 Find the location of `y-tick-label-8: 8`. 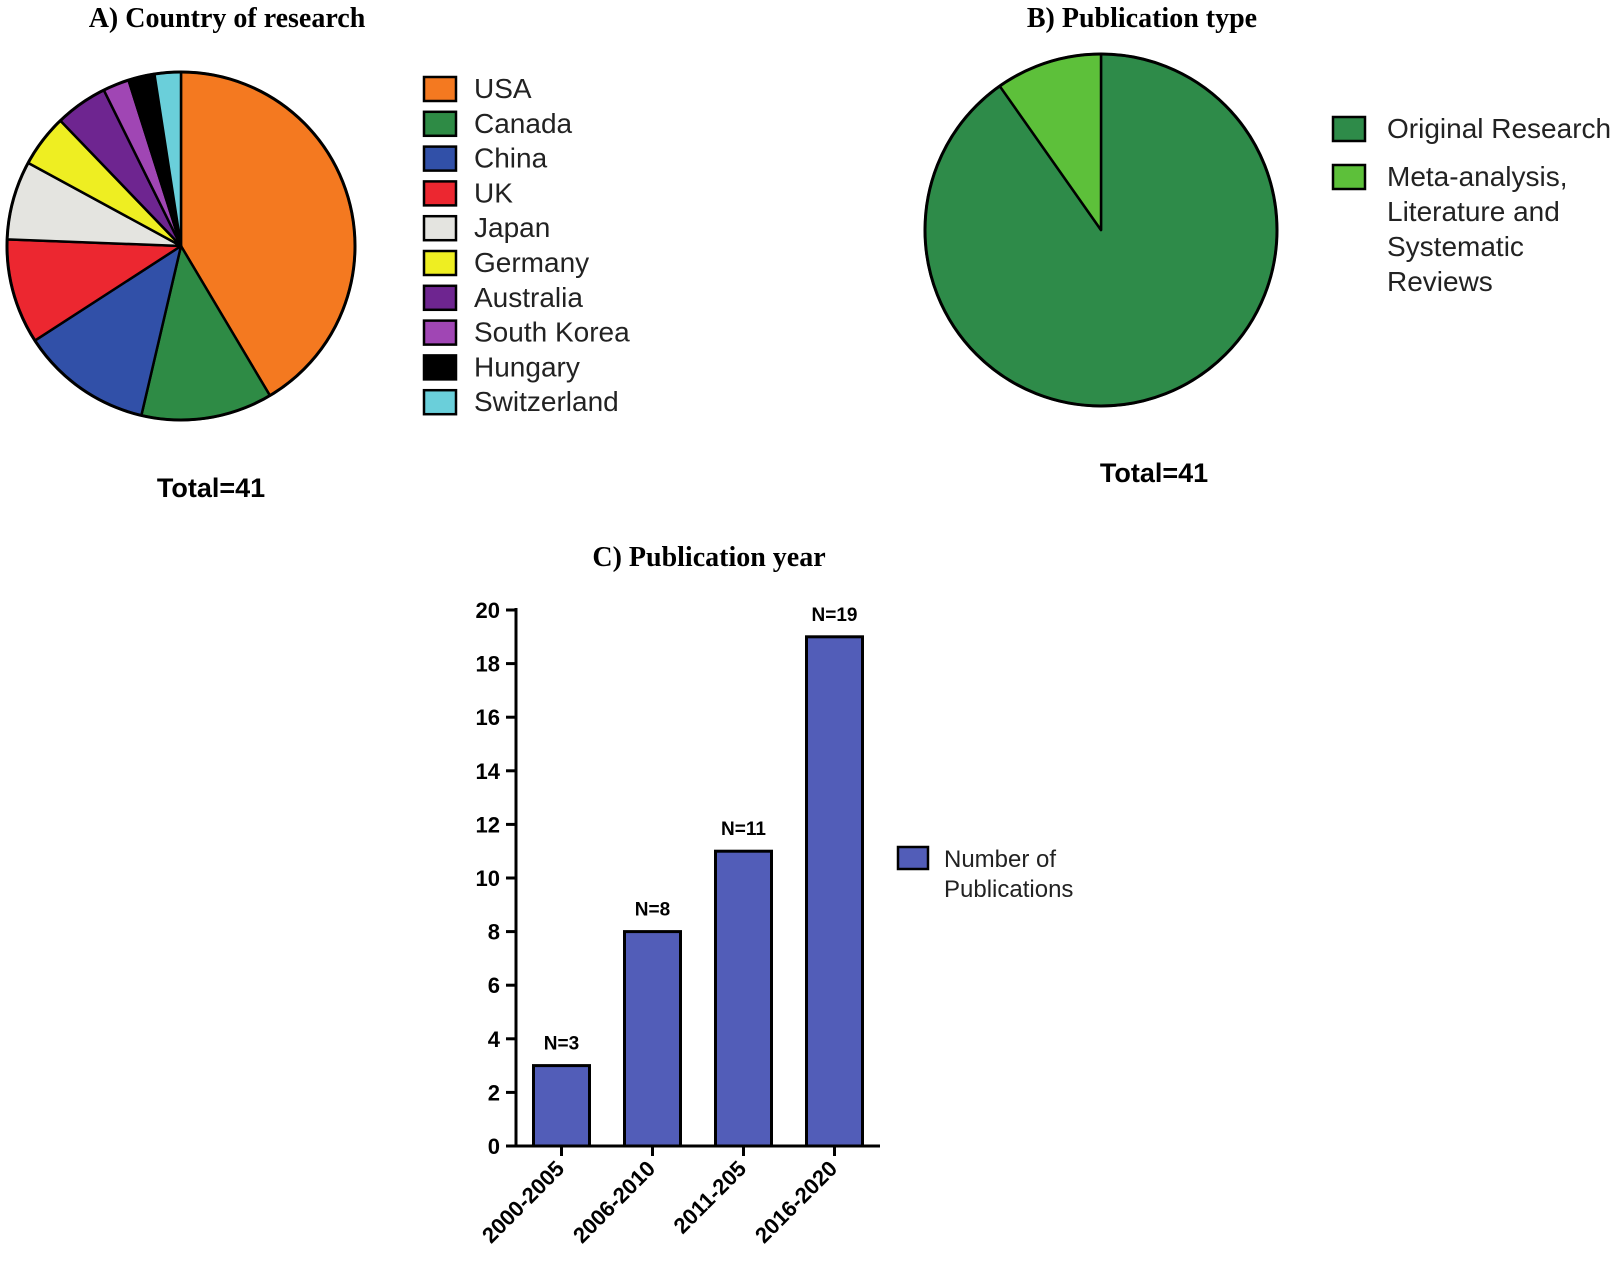

y-tick-label-8: 8 is located at coordinates (494, 932).